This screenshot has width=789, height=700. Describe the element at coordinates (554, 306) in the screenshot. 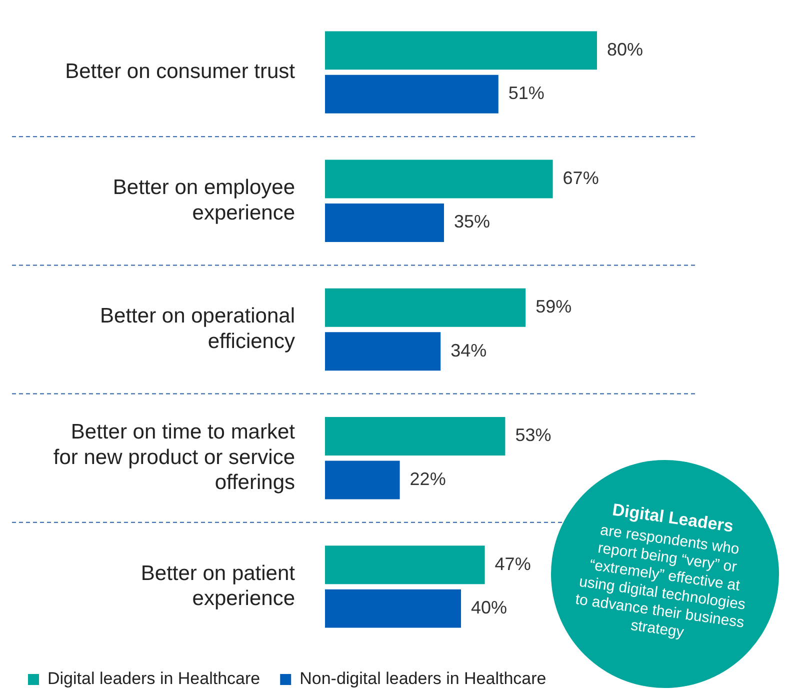

I see `data-label: 59%` at that location.